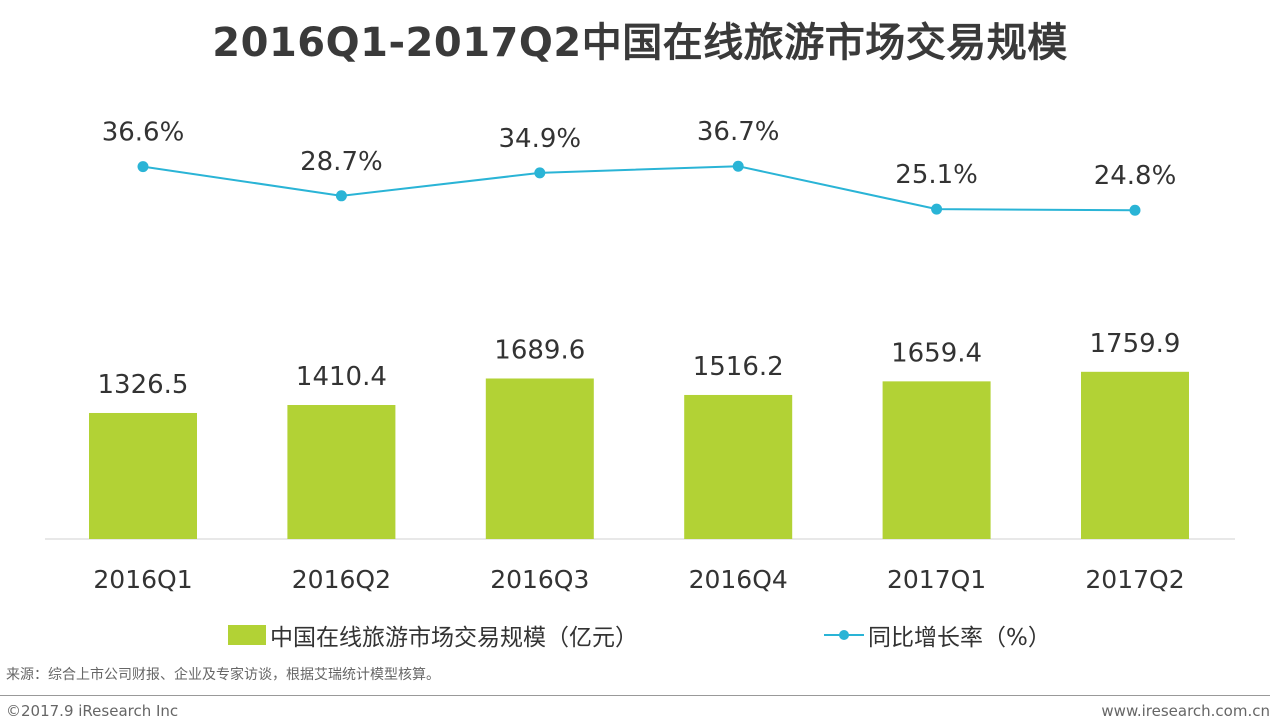  Describe the element at coordinates (143, 475) in the screenshot. I see `bar-2016Q1` at that location.